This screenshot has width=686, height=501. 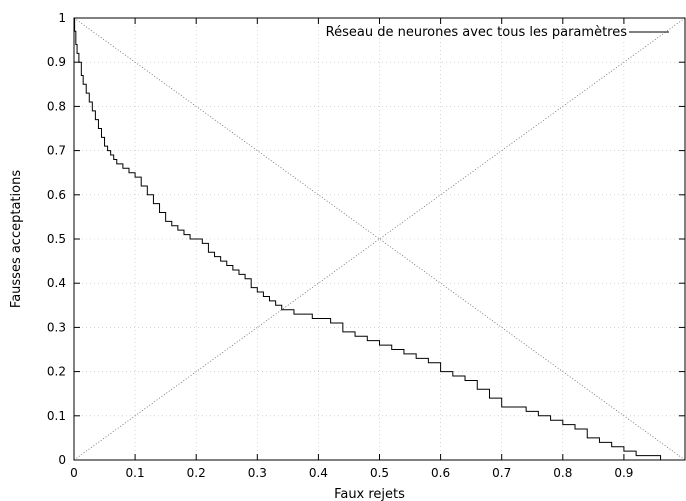 What do you see at coordinates (56, 106) in the screenshot?
I see `y-tick-label: 0.8` at bounding box center [56, 106].